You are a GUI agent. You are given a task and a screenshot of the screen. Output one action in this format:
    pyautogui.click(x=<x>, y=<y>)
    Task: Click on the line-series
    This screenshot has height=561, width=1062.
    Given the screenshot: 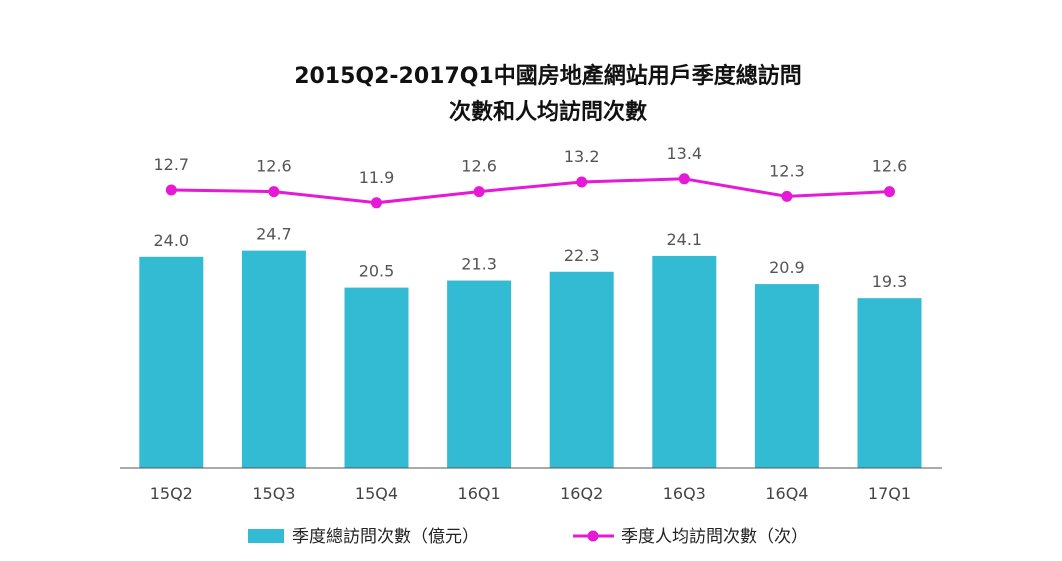 What is the action you would take?
    pyautogui.click(x=530, y=191)
    